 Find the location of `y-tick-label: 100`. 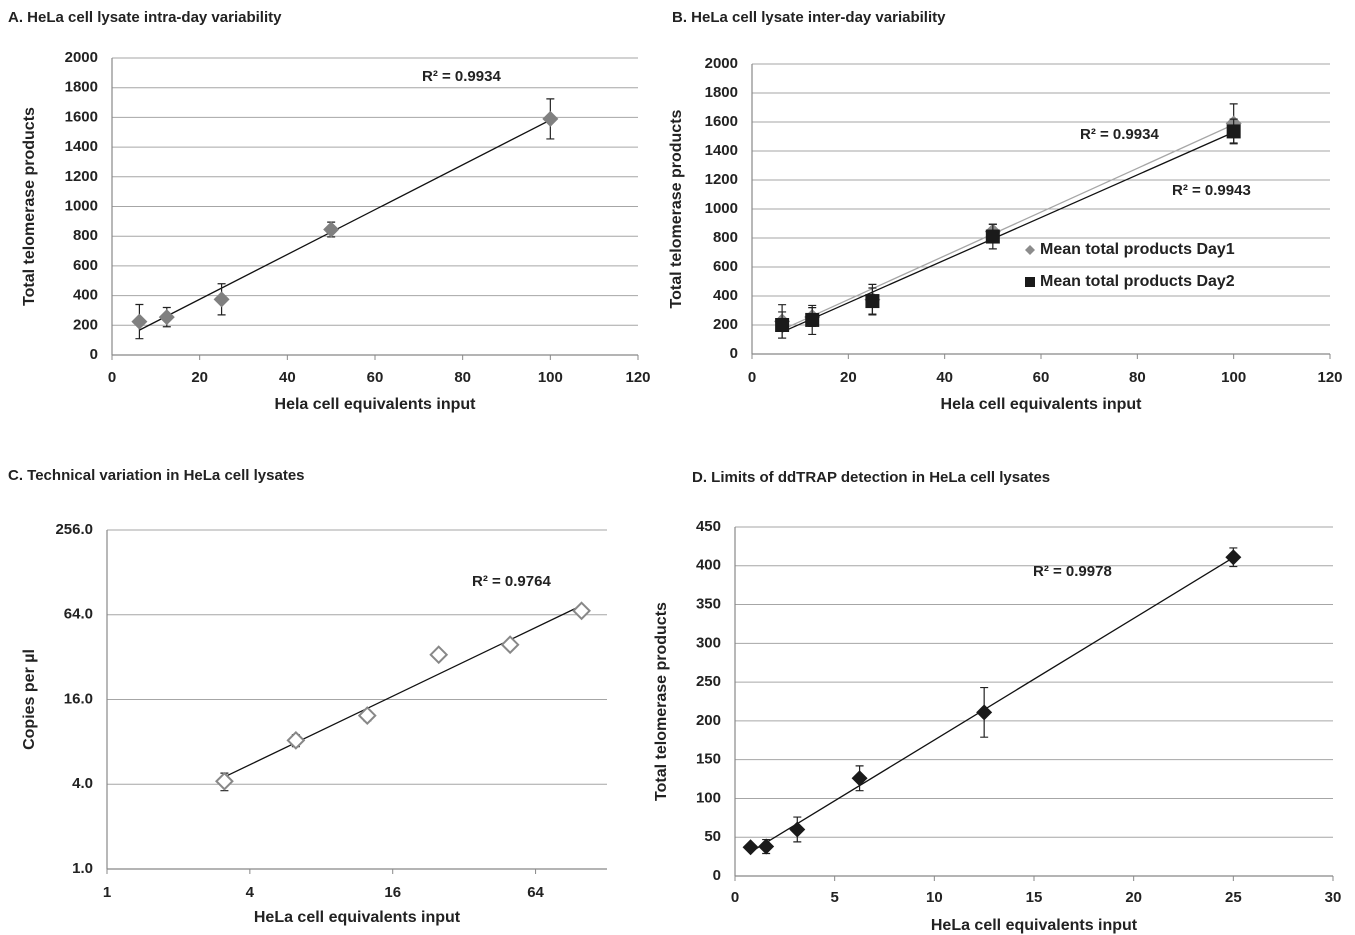

y-tick-label: 100 is located at coordinates (708, 797).